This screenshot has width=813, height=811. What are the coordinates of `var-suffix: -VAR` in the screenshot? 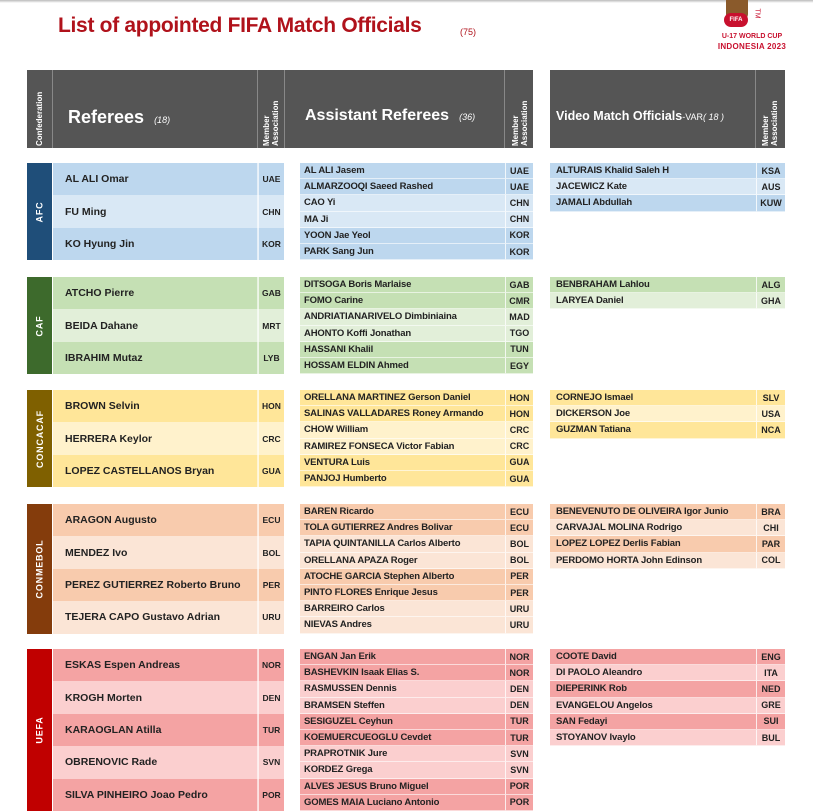 It's located at (693, 117).